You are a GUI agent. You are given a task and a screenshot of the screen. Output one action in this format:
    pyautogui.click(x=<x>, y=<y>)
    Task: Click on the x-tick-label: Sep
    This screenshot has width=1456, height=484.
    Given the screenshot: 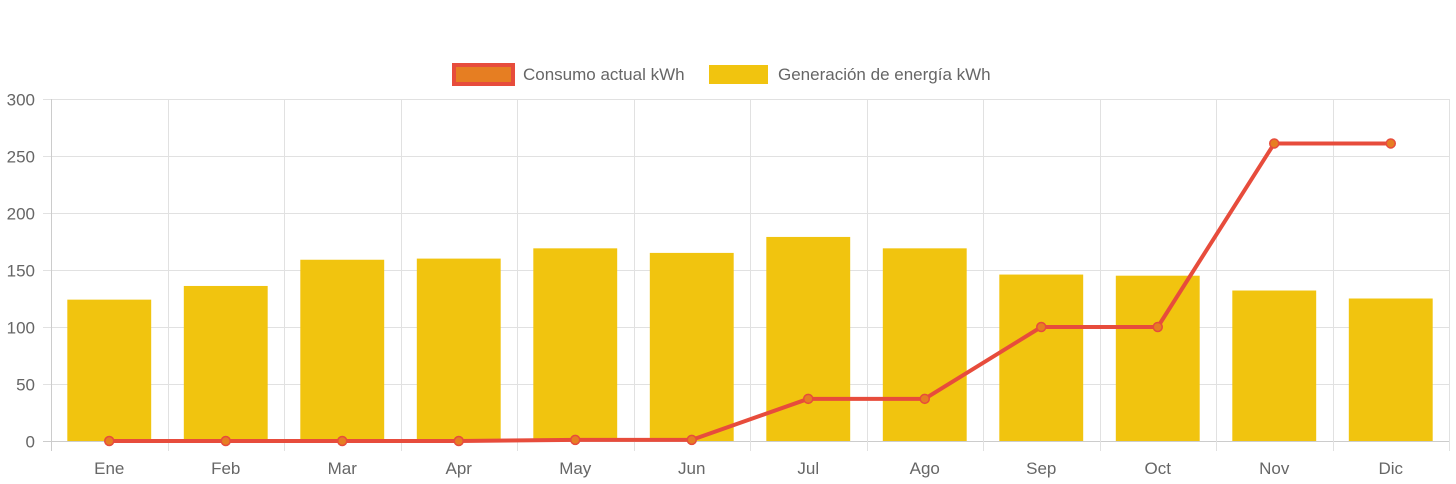 What is the action you would take?
    pyautogui.click(x=1041, y=468)
    